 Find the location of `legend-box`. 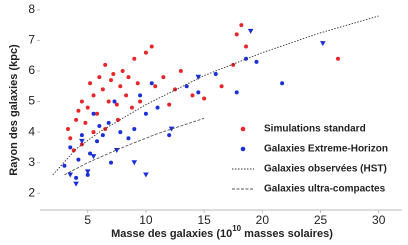

legend-box is located at coordinates (311, 159).